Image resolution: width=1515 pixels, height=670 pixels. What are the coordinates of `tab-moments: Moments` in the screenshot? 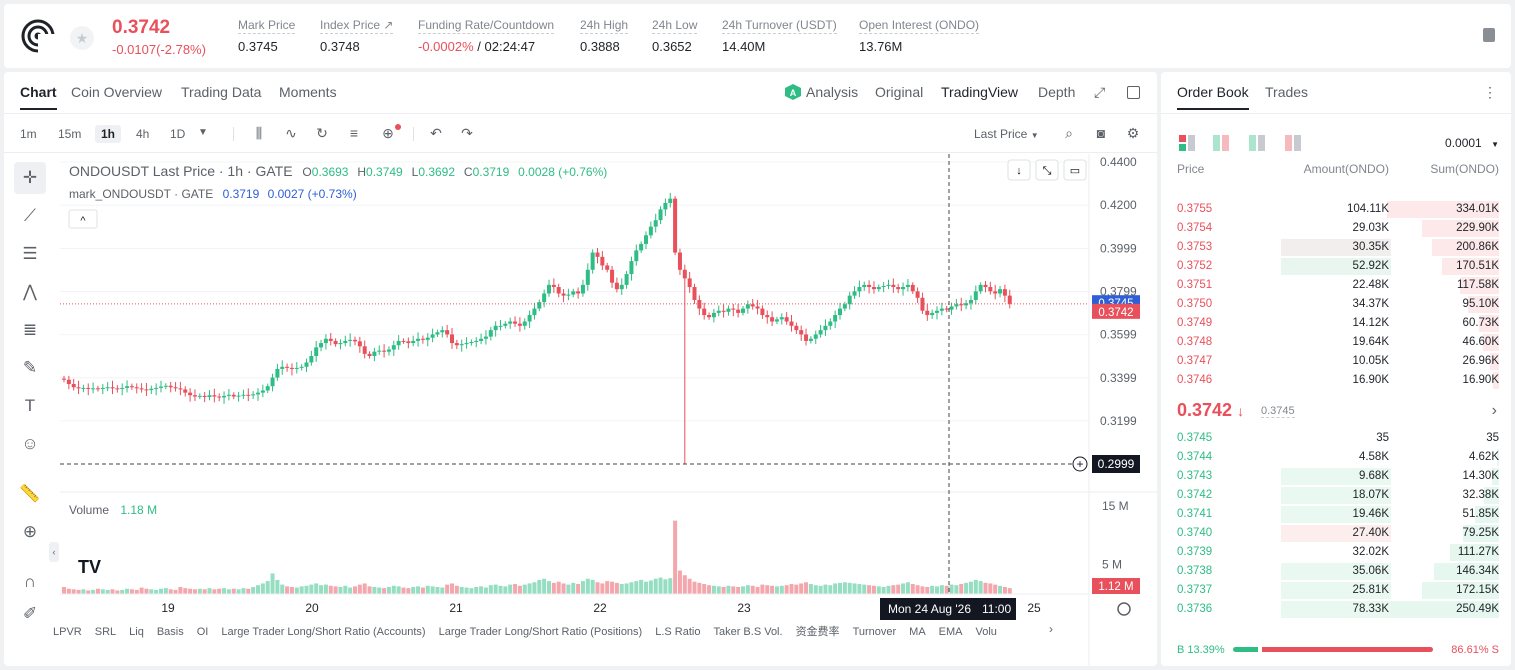 It's located at (308, 92).